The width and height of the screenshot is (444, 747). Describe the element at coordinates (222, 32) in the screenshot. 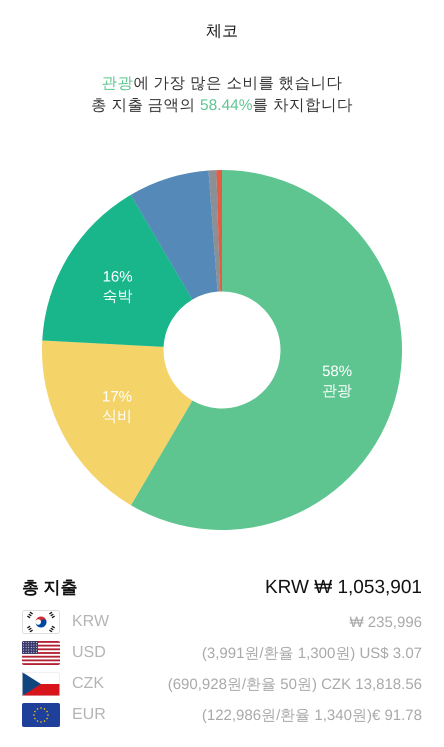

I see `chart-title: 체코` at that location.